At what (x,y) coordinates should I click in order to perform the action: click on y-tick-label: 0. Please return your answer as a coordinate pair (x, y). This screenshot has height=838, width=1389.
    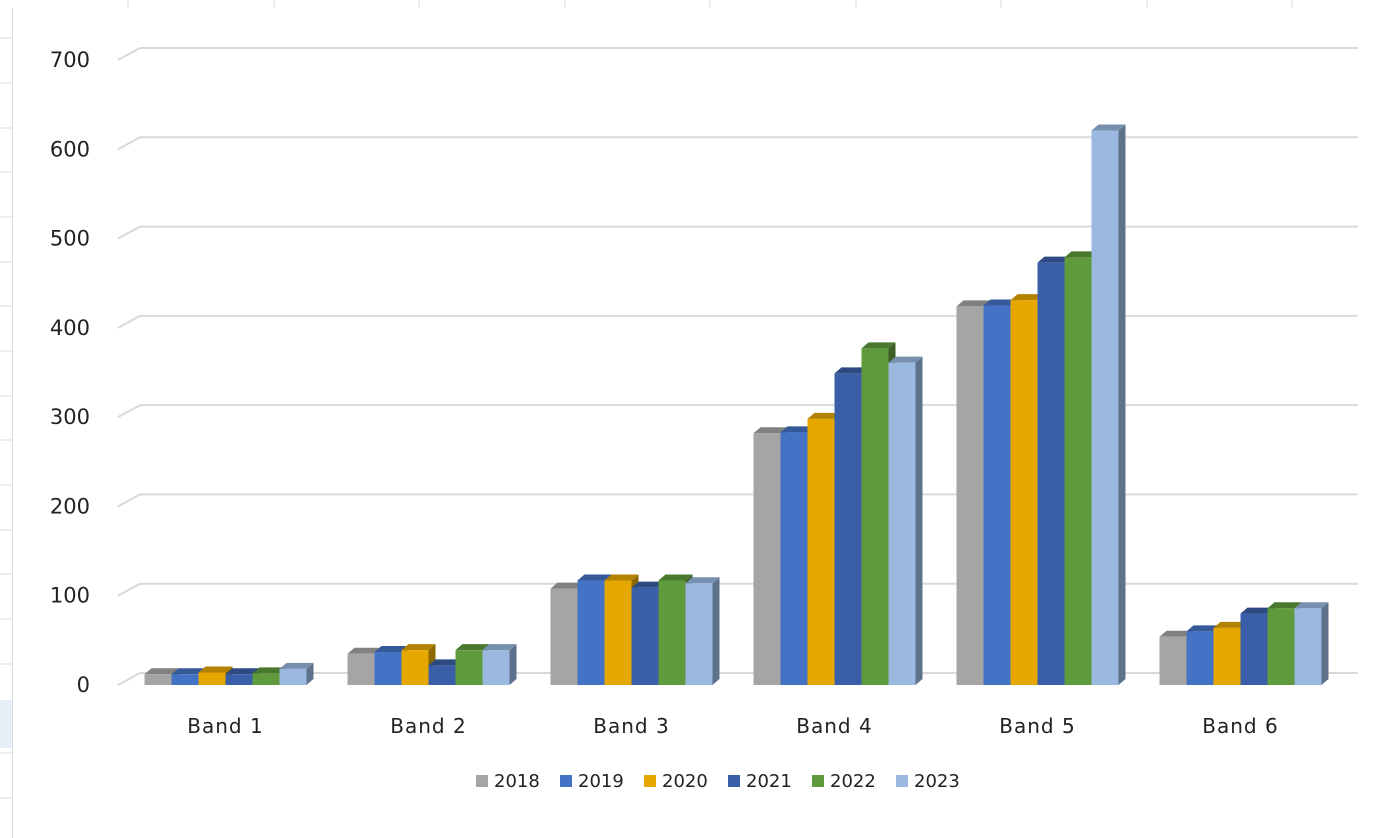
    Looking at the image, I should click on (83, 685).